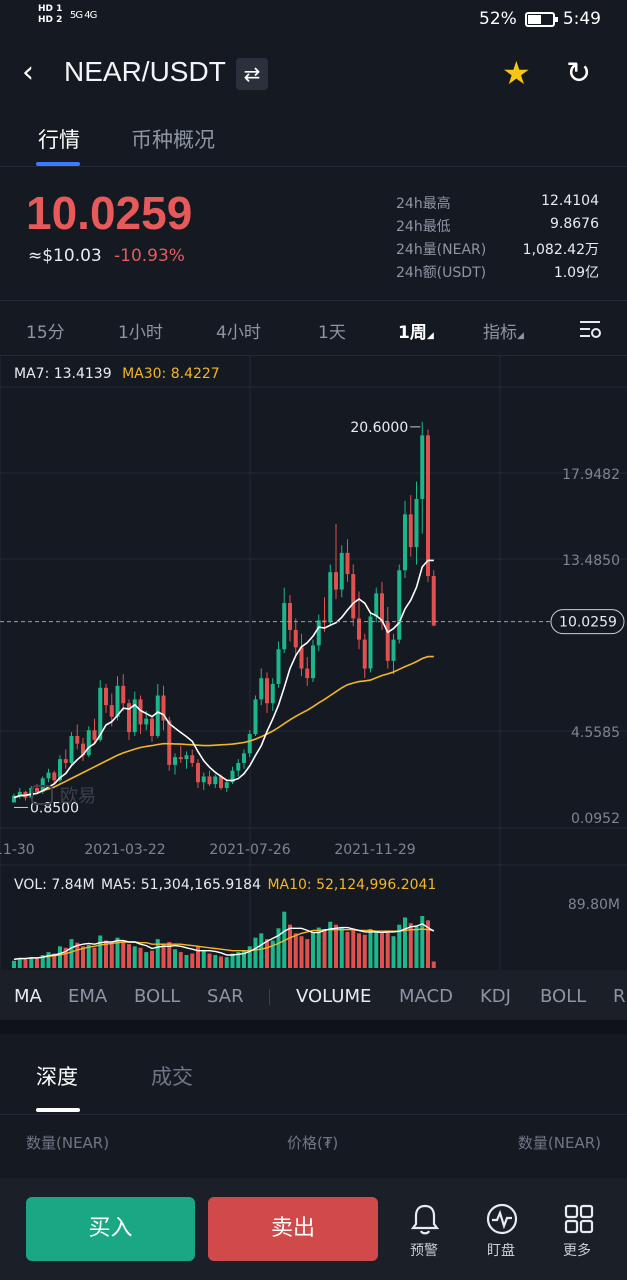 This screenshot has height=1280, width=627. I want to click on more-label: 更多, so click(577, 1251).